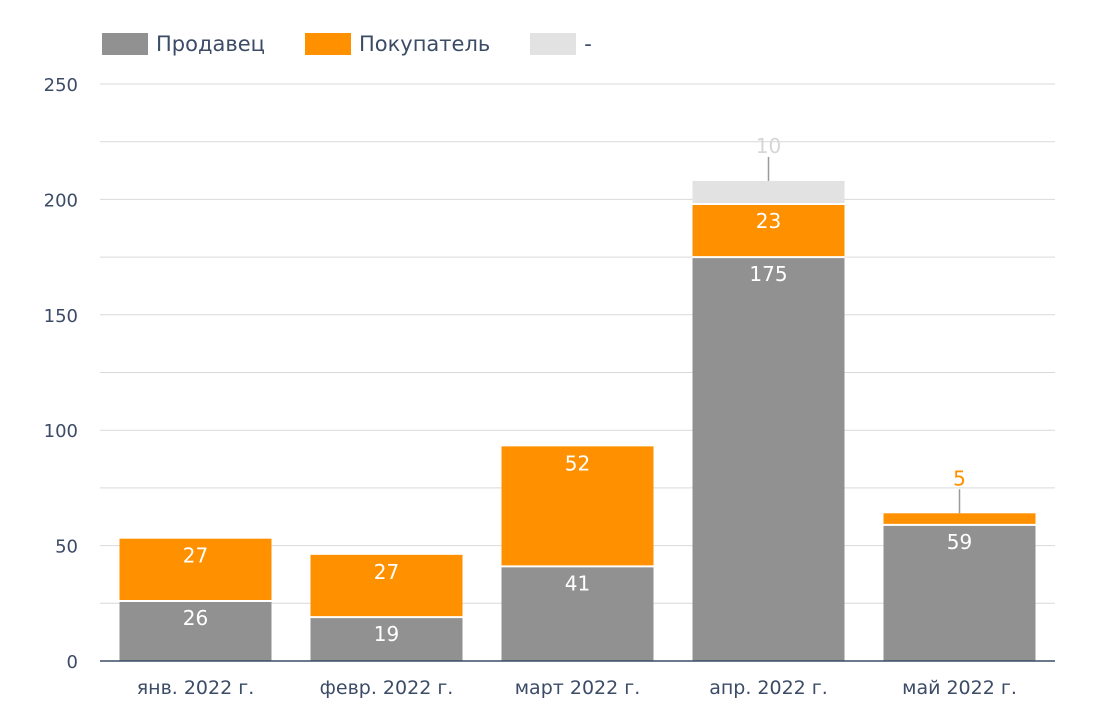 The height and width of the screenshot is (724, 1110). I want to click on x-category-label: февр. 2022 г., so click(387, 688).